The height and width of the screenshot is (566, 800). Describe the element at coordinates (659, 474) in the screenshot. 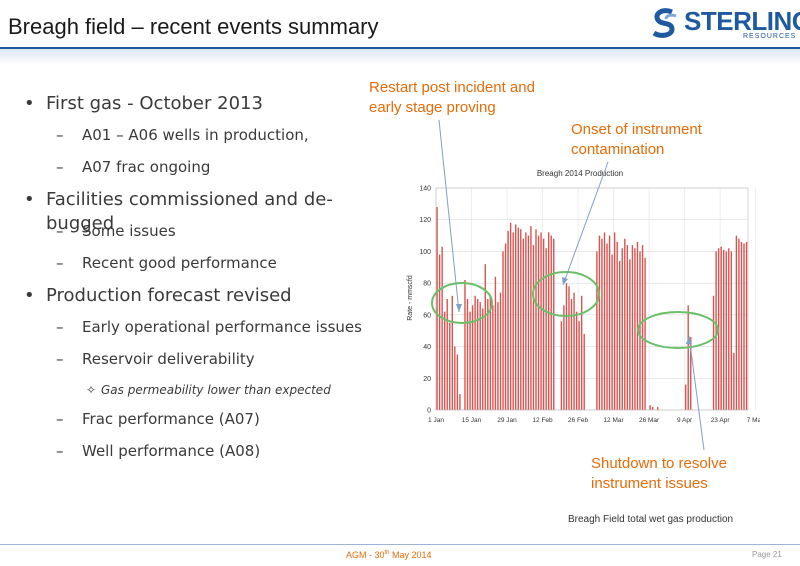

I see `annotation-shutdown: Shutdown to resolve instrument issues` at that location.